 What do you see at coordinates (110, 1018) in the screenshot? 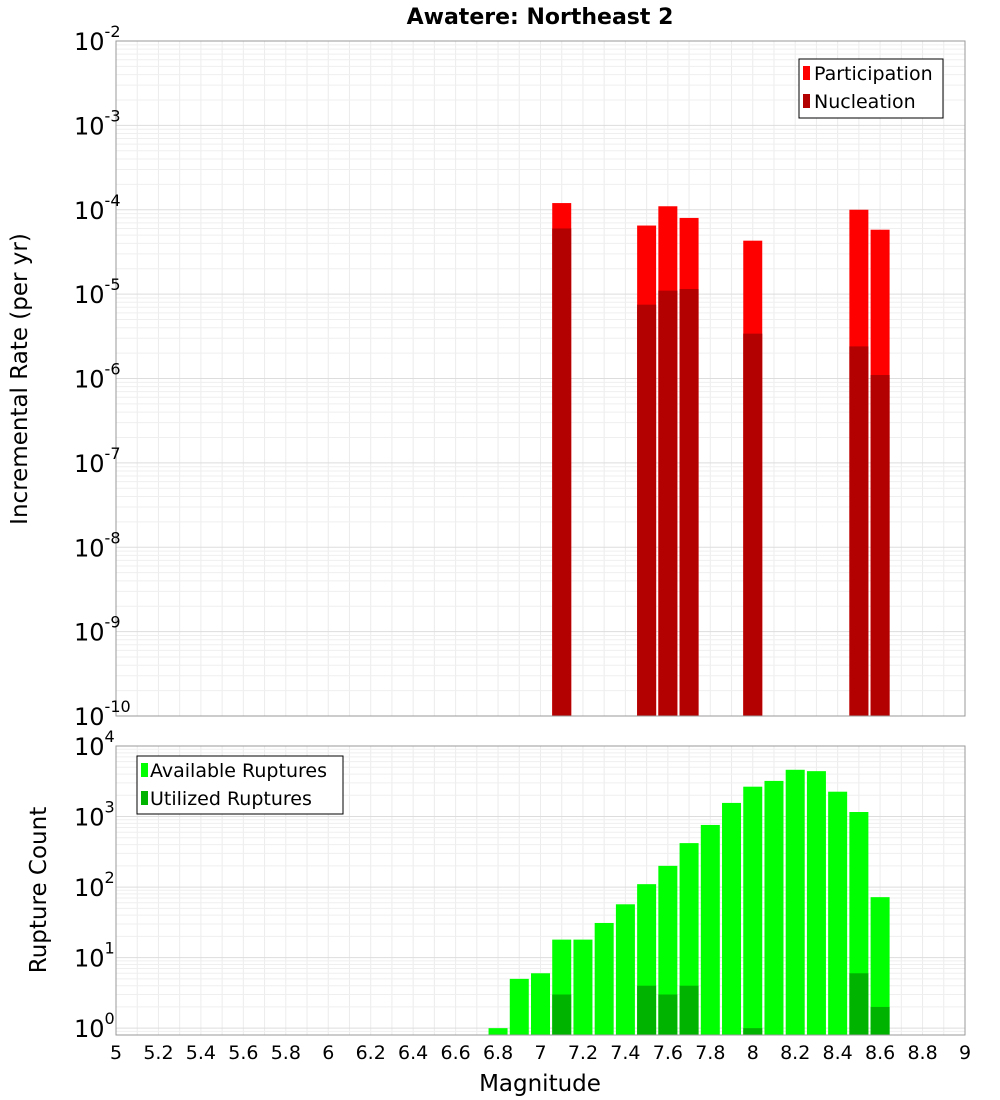
I see `bottom-y-tick-exponent: 0` at bounding box center [110, 1018].